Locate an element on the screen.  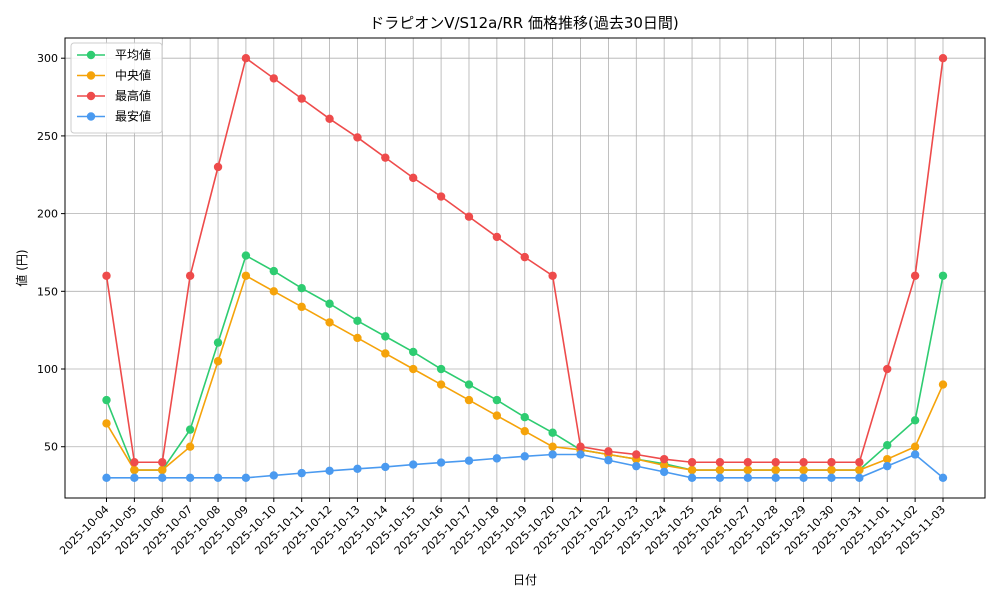
x-axis-label: 日付 is located at coordinates (525, 580).